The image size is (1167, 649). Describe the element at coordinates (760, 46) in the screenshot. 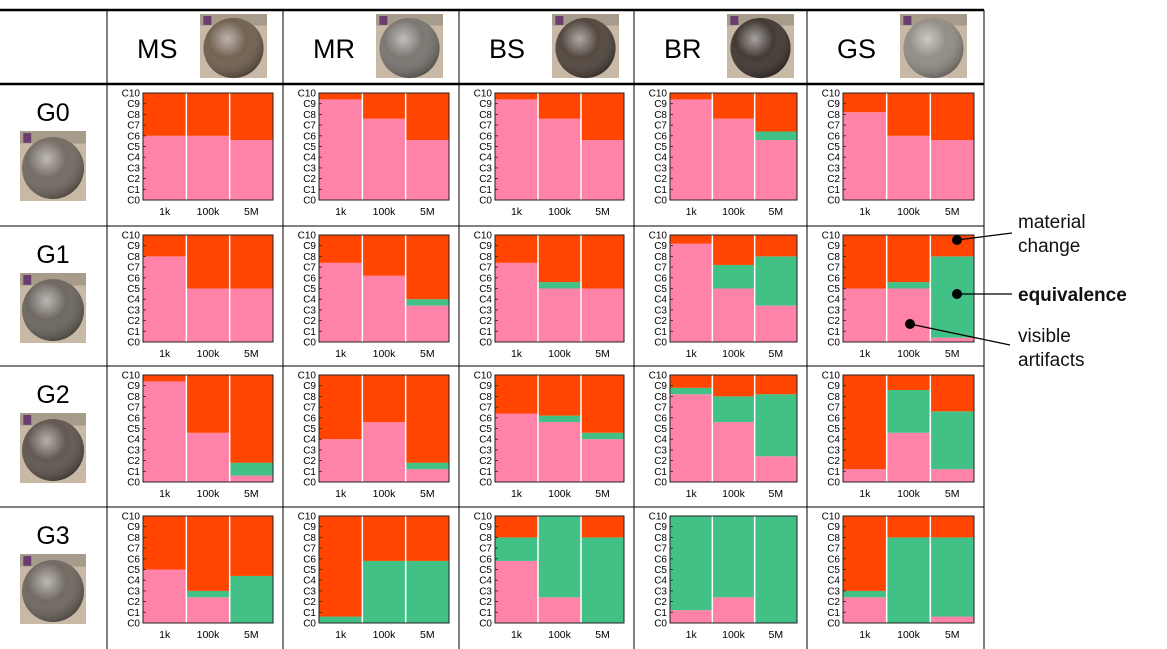

I see `column-thumbnail-br` at that location.